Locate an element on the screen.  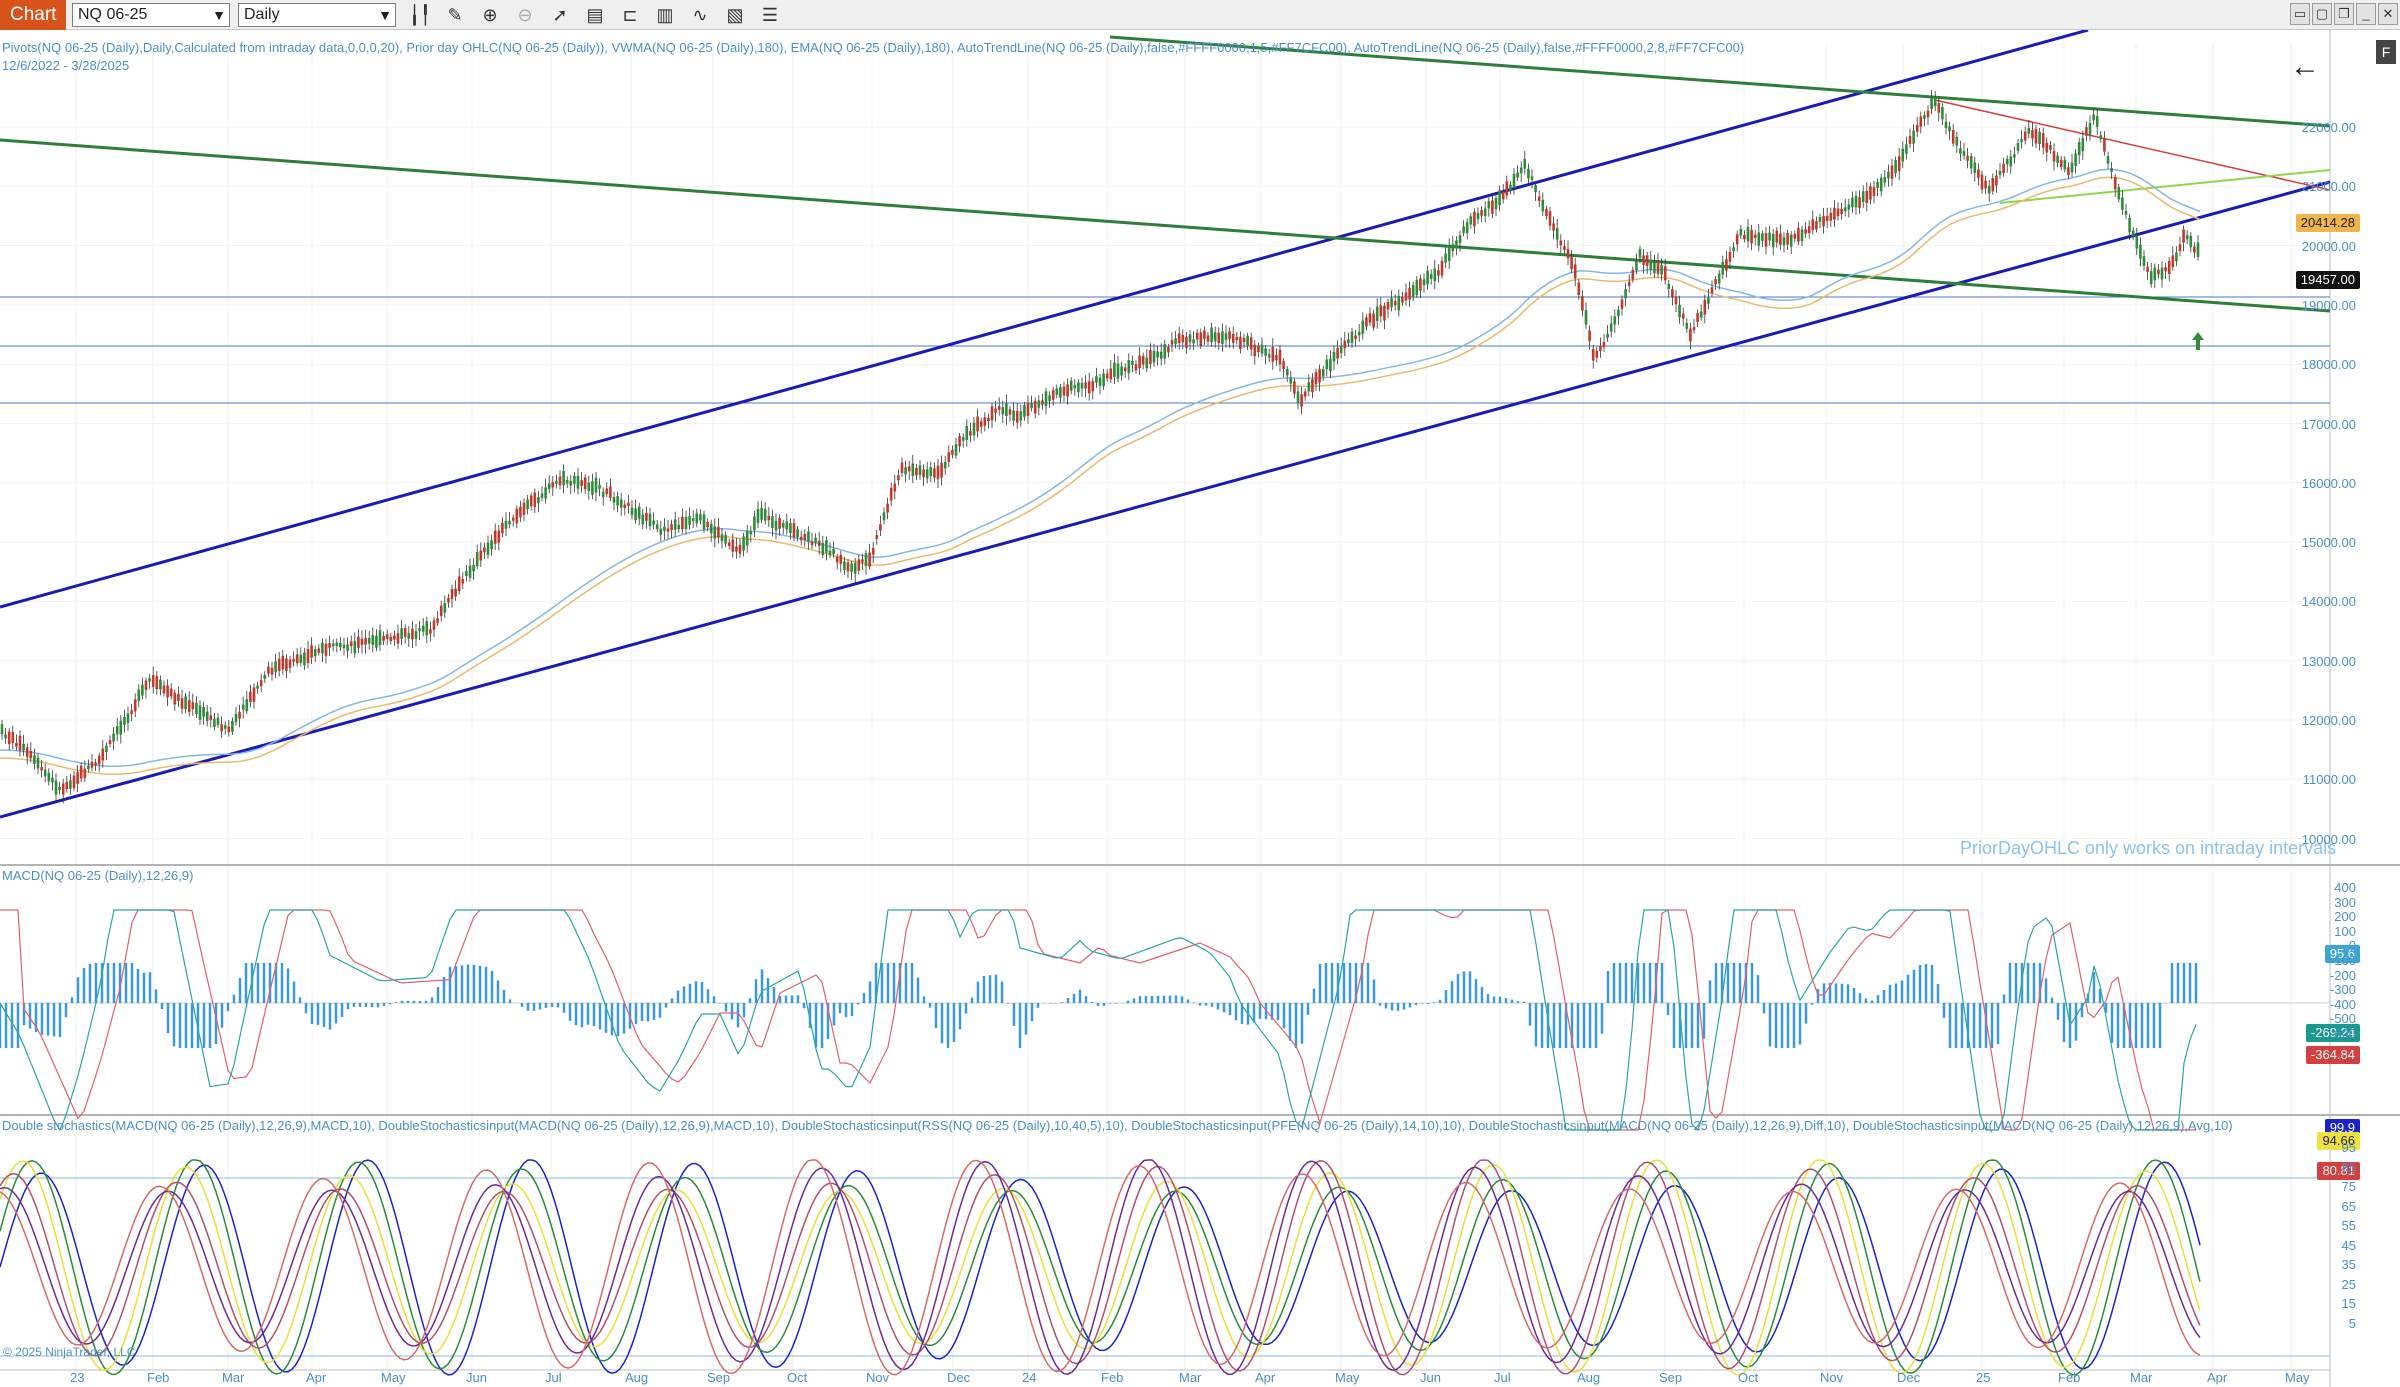
bar-type-icon: ╽╿ is located at coordinates (420, 15).